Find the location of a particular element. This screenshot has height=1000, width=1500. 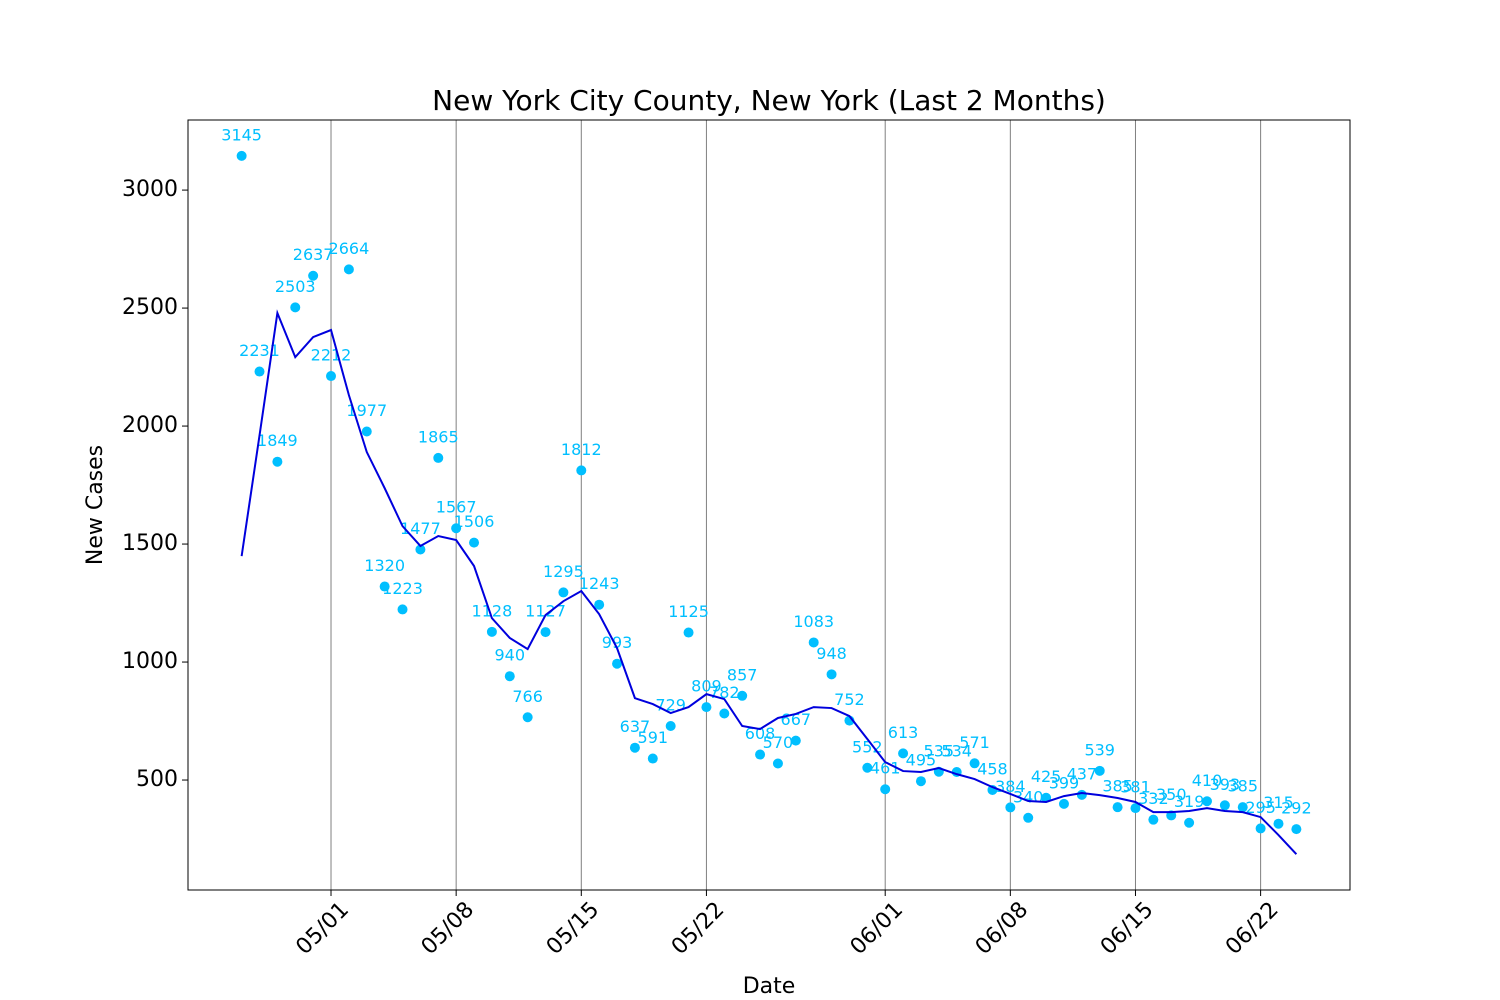

data-label: 1243 is located at coordinates (599, 583).